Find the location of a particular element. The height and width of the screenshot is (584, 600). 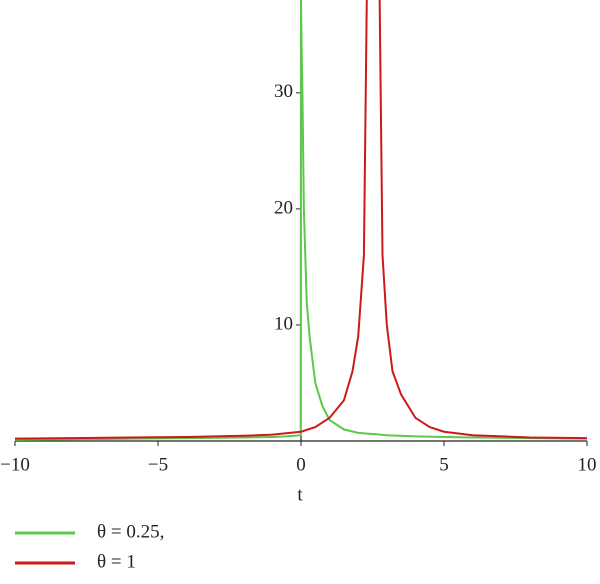

x-axis-label: t is located at coordinates (300, 494).